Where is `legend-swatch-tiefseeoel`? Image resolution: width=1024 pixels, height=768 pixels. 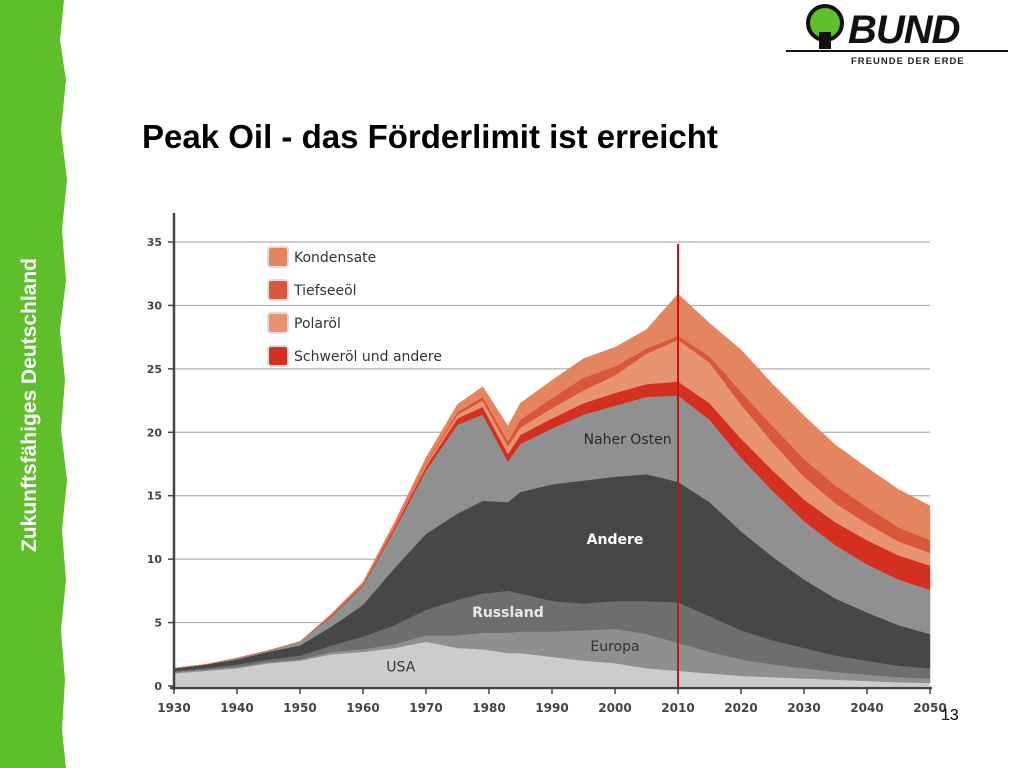 legend-swatch-tiefseeoel is located at coordinates (278, 290).